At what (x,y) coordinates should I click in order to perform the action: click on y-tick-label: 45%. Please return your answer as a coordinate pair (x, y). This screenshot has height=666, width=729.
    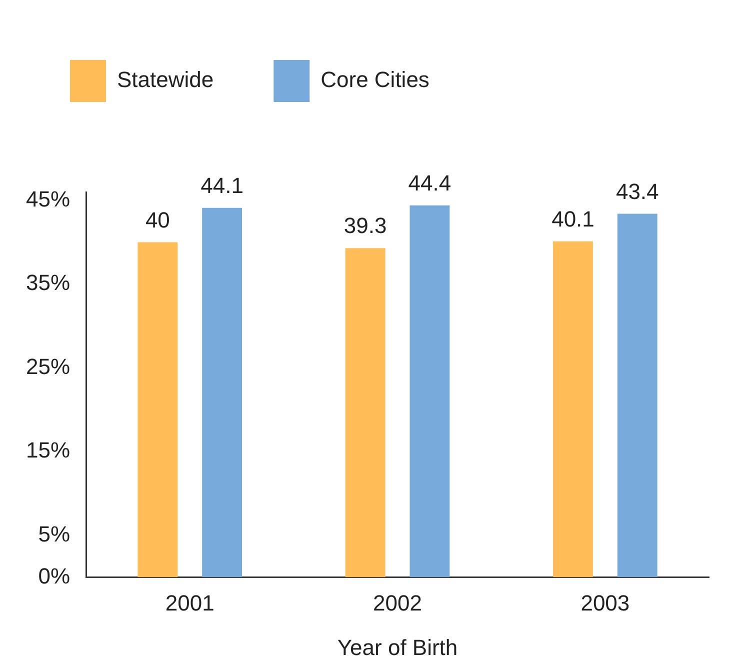
    Looking at the image, I should click on (48, 199).